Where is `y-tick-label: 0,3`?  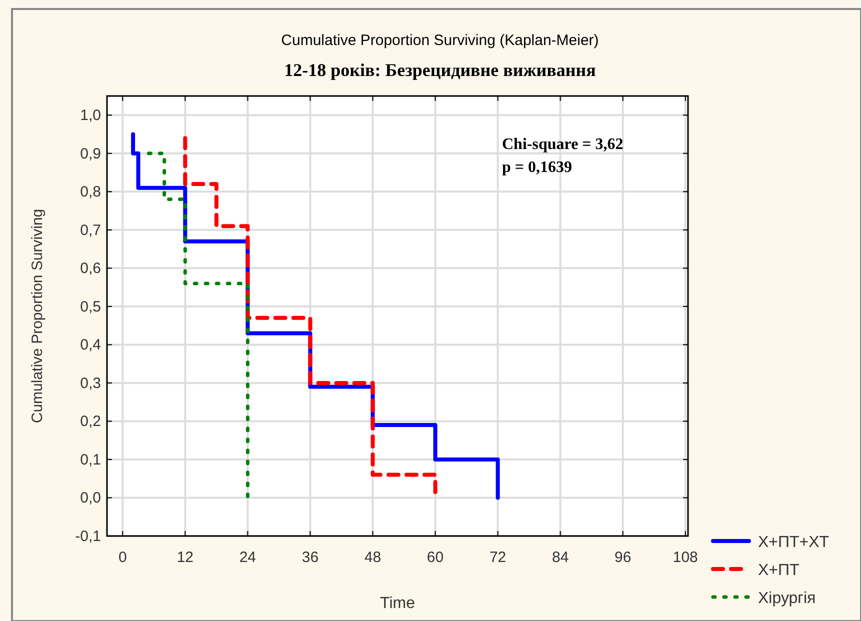 y-tick-label: 0,3 is located at coordinates (90, 383).